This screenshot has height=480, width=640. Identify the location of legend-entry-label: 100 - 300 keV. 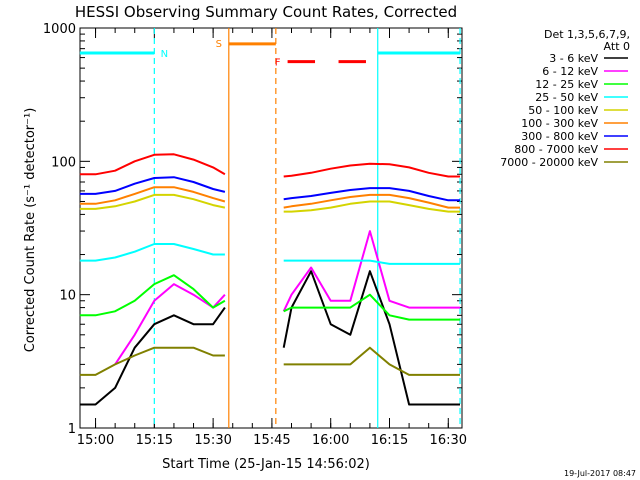
(559, 123).